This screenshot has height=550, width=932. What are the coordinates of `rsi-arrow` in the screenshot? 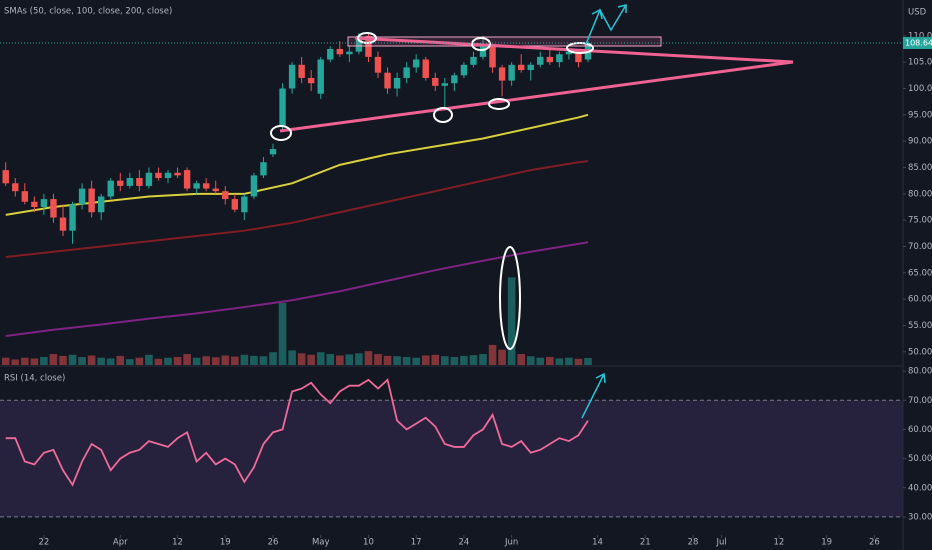 It's located at (593, 396).